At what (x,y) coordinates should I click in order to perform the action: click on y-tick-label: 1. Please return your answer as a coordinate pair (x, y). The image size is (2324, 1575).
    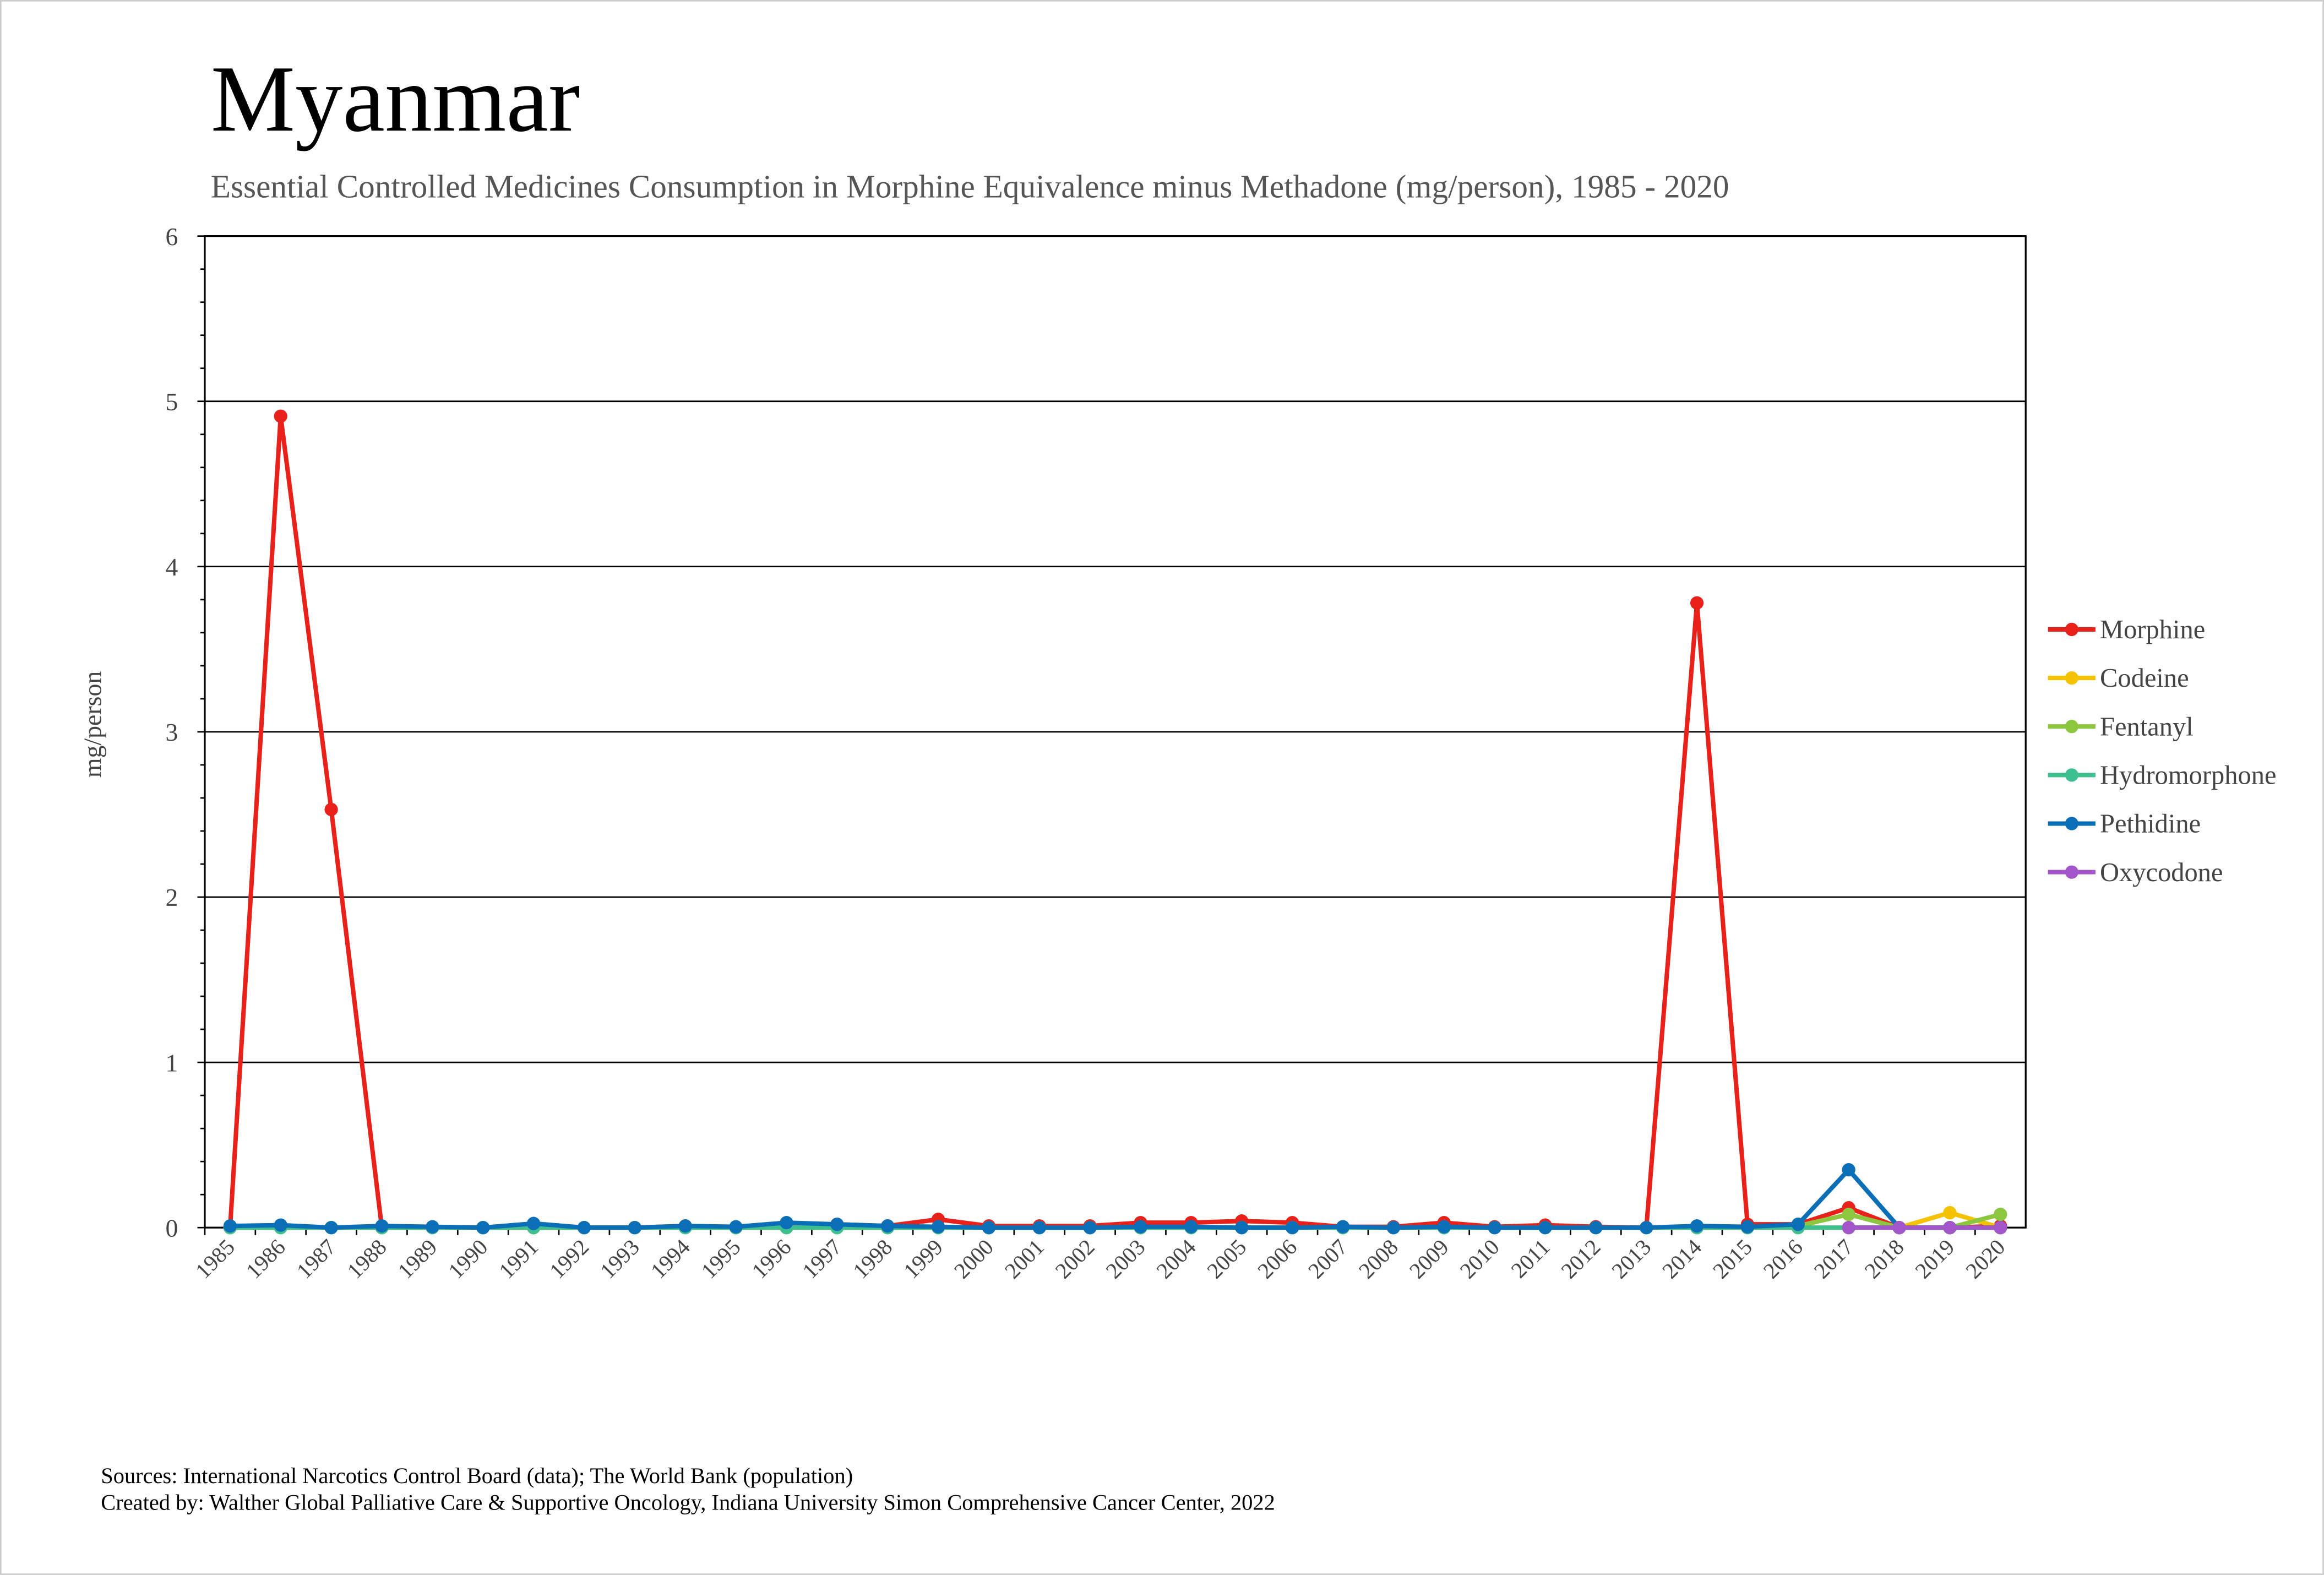
    Looking at the image, I should click on (172, 1063).